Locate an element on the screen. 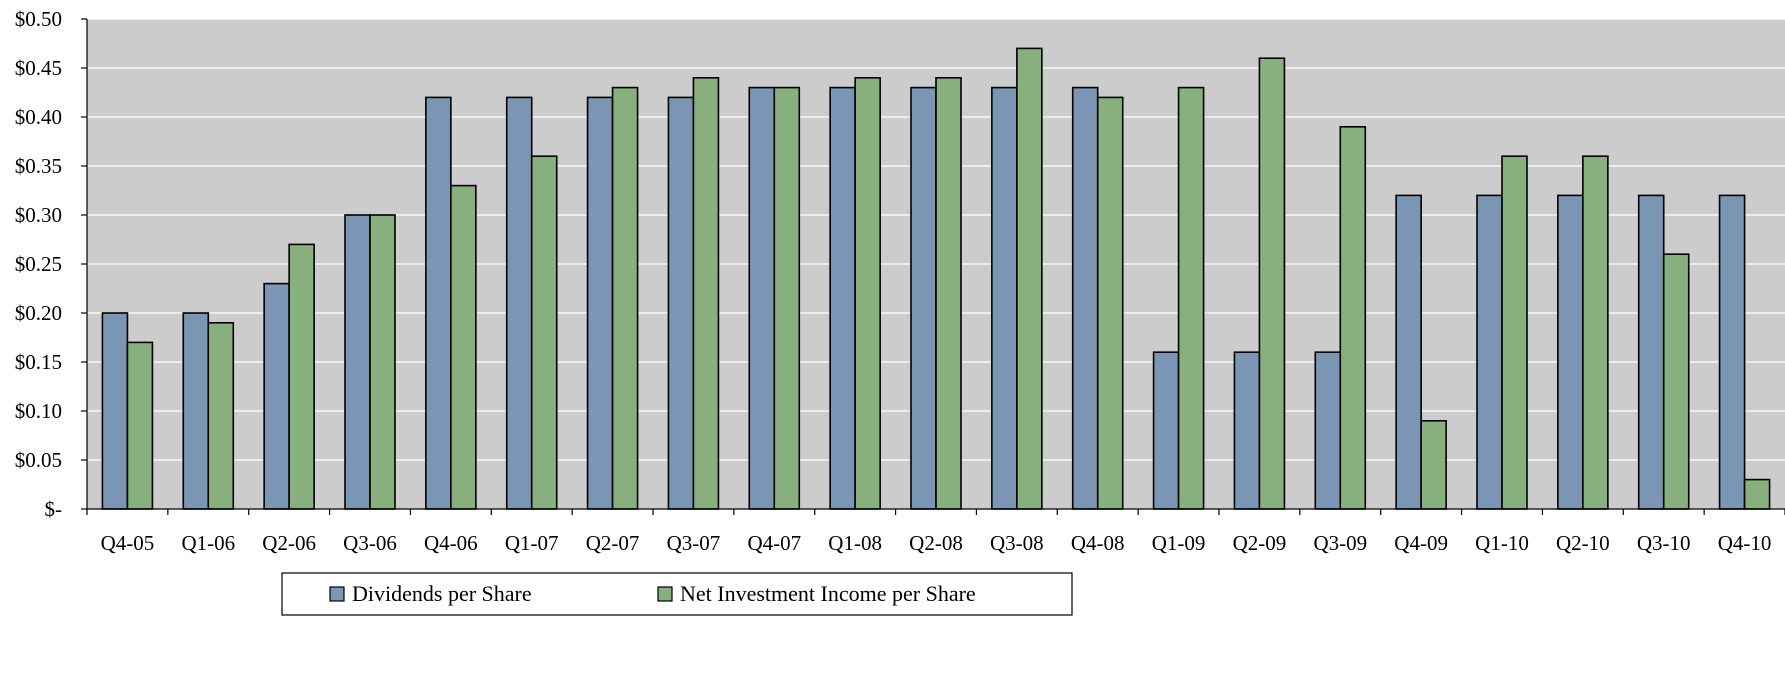  y-tick-label: $0.25 is located at coordinates (38, 264).